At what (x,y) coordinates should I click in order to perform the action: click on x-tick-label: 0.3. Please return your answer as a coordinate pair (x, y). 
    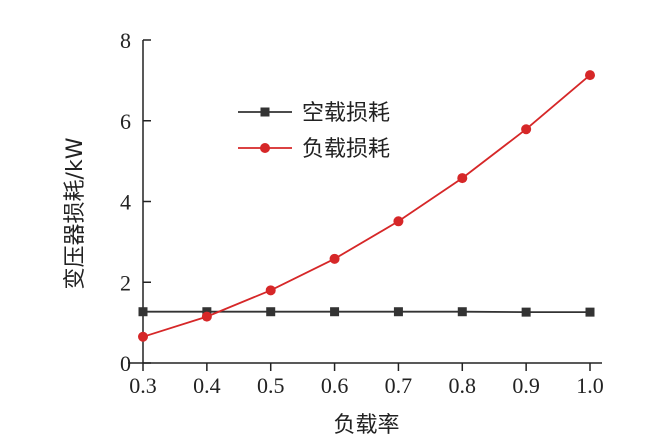
    Looking at the image, I should click on (143, 385).